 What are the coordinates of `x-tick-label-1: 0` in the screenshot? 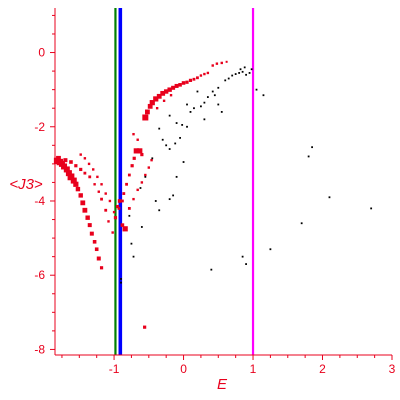 It's located at (183, 369).